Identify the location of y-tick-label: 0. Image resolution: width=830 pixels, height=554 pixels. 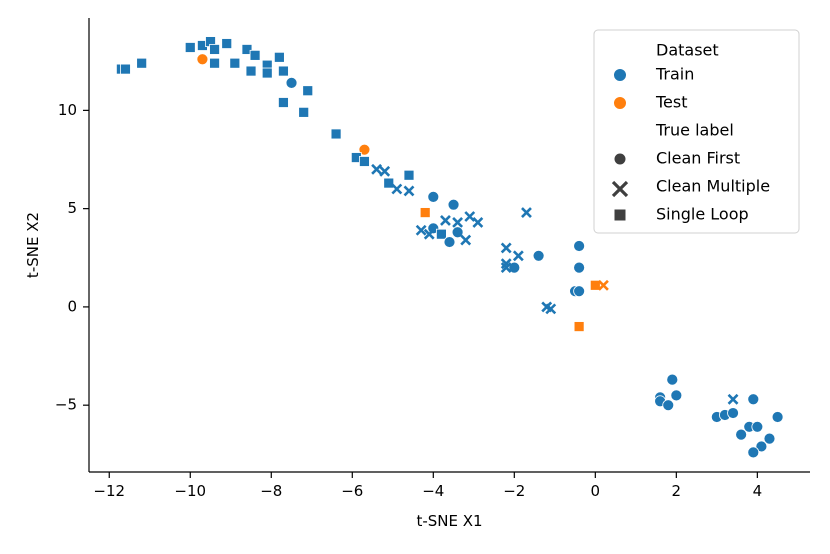
(72, 306).